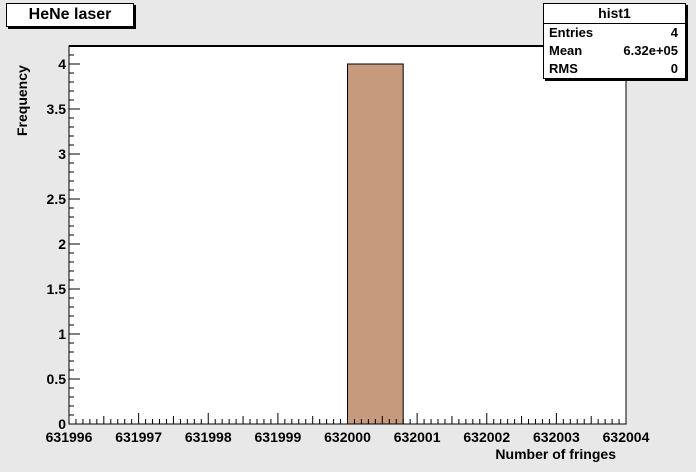  I want to click on y-tick-label: 2, so click(62, 244).